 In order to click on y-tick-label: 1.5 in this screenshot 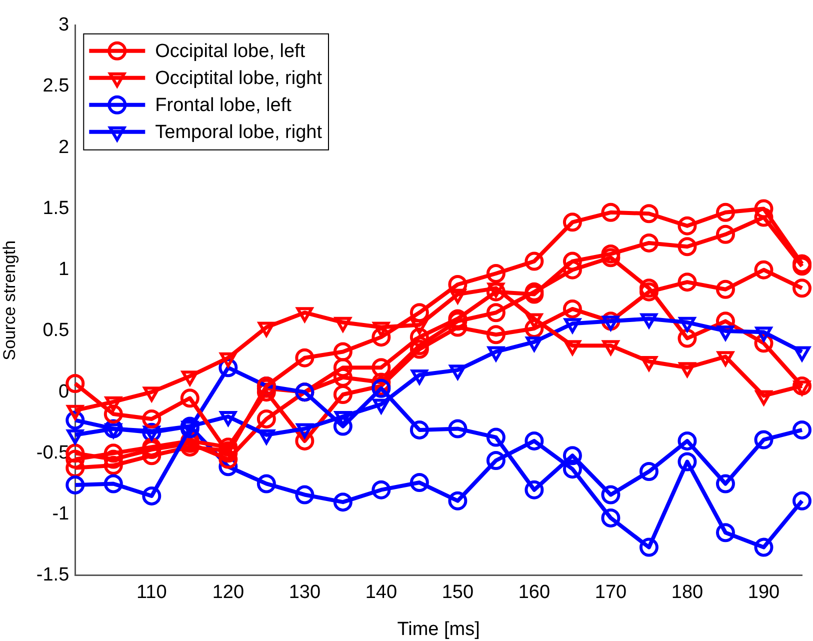, I will do `click(56, 208)`.